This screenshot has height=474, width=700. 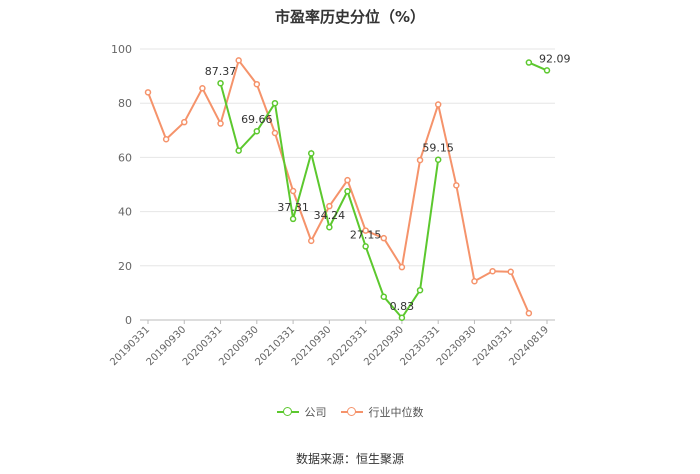 What do you see at coordinates (125, 103) in the screenshot?
I see `y-tick-label: 80` at bounding box center [125, 103].